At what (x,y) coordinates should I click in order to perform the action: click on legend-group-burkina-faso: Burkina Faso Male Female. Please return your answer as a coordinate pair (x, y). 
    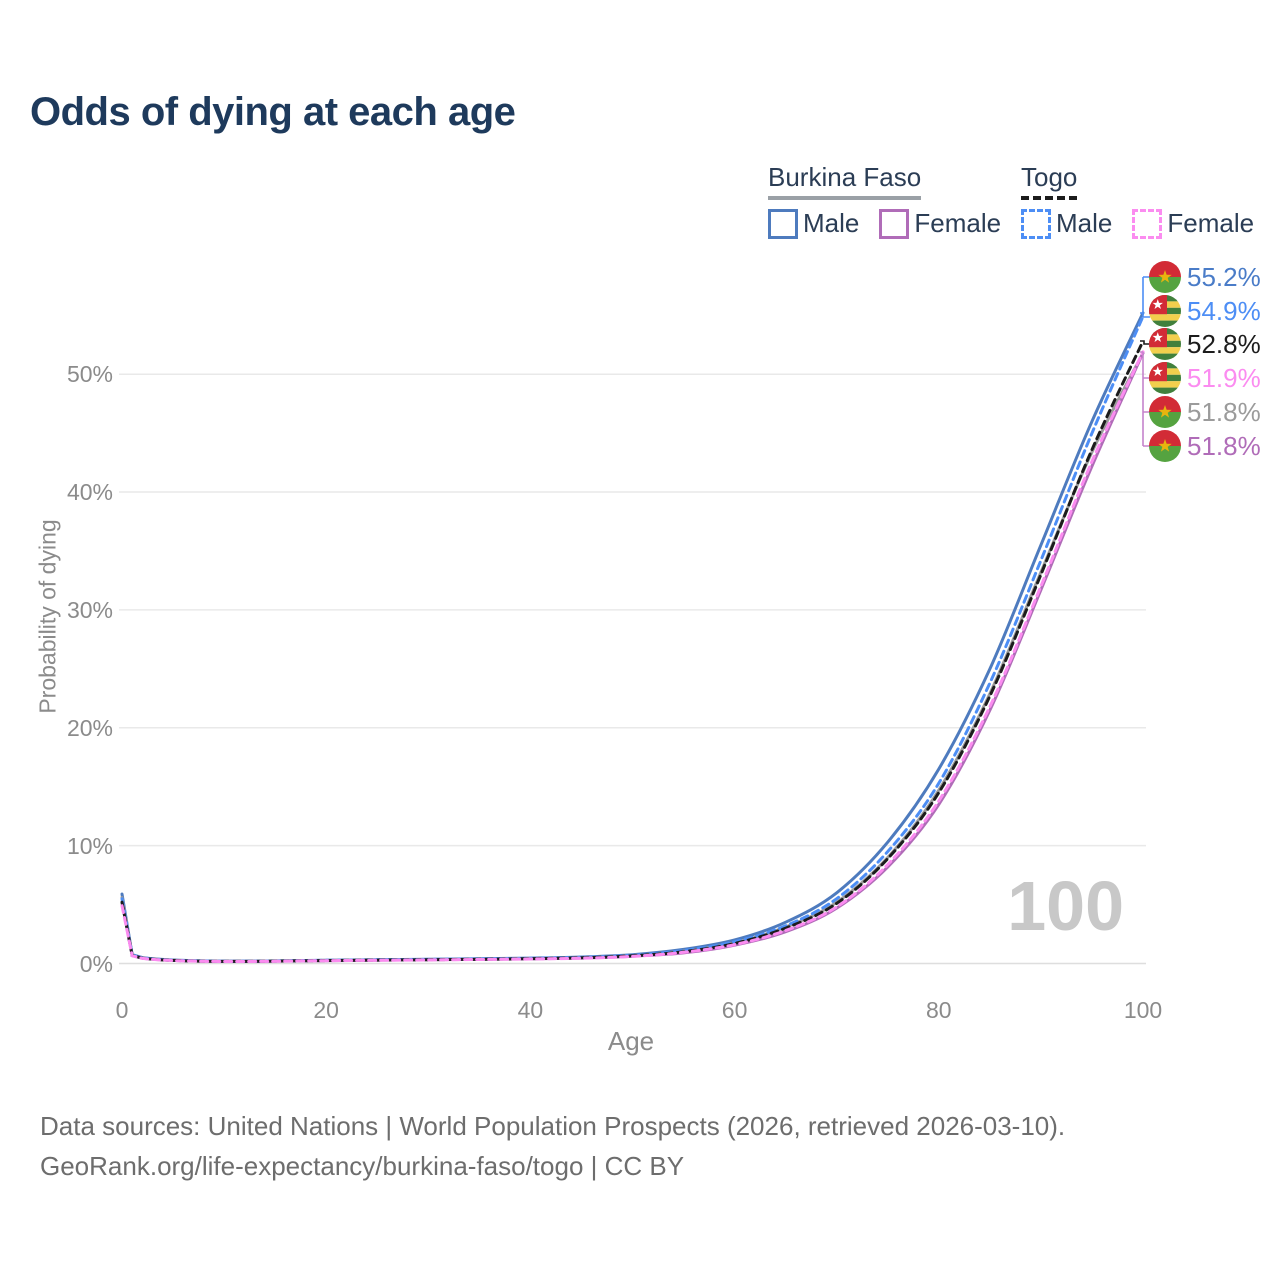
    Looking at the image, I should click on (884, 200).